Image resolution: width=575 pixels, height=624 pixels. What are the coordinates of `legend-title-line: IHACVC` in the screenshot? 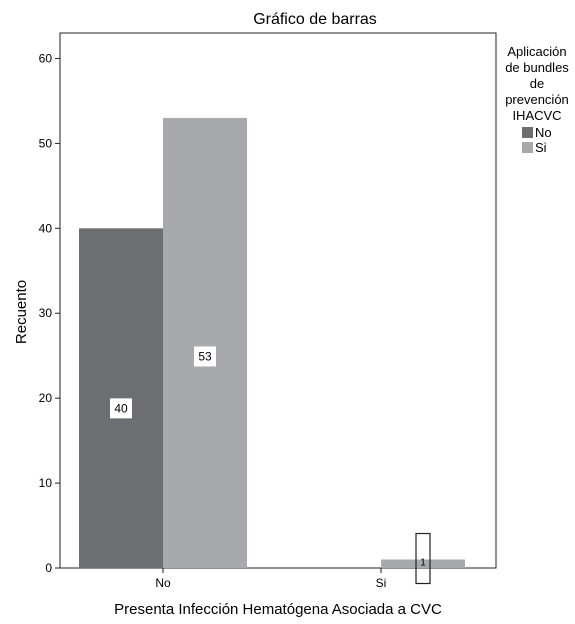 It's located at (536, 115).